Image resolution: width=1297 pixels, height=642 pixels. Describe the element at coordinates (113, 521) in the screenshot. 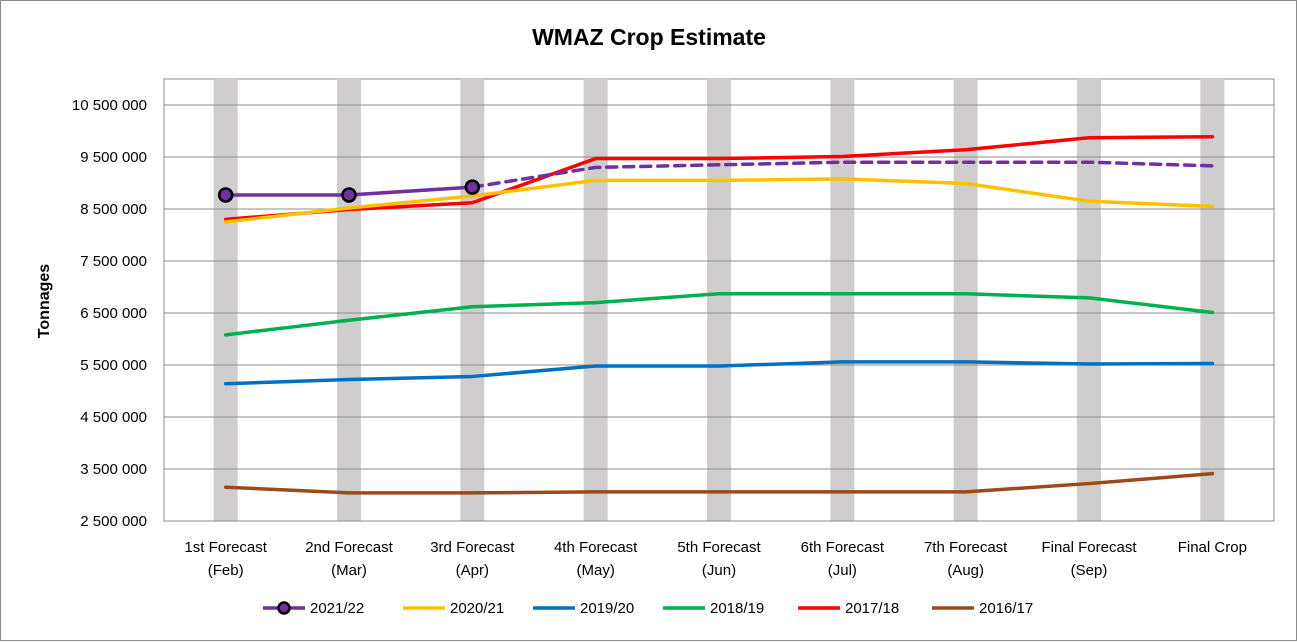

I see `y-tick-label: 2 500 000` at that location.